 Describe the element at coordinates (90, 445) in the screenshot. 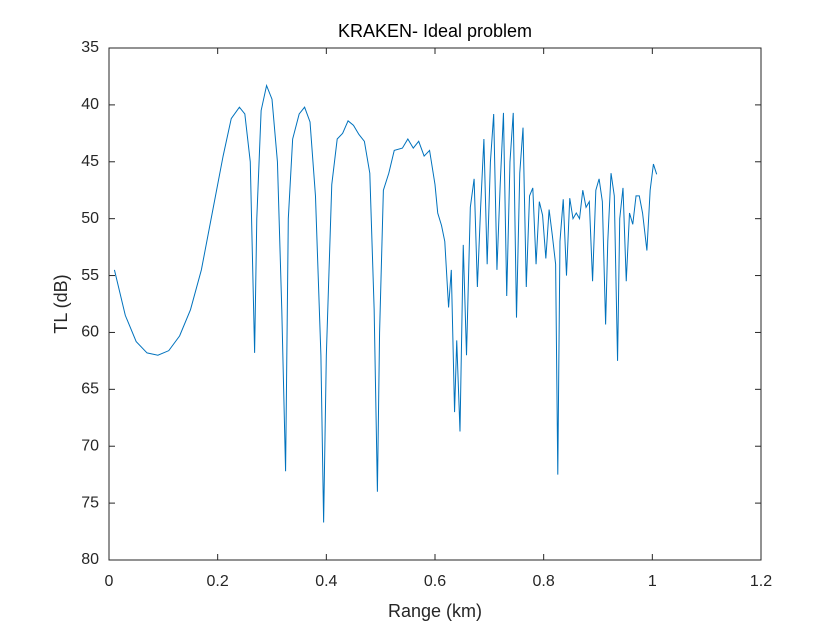

I see `y-tick-label: 70` at that location.